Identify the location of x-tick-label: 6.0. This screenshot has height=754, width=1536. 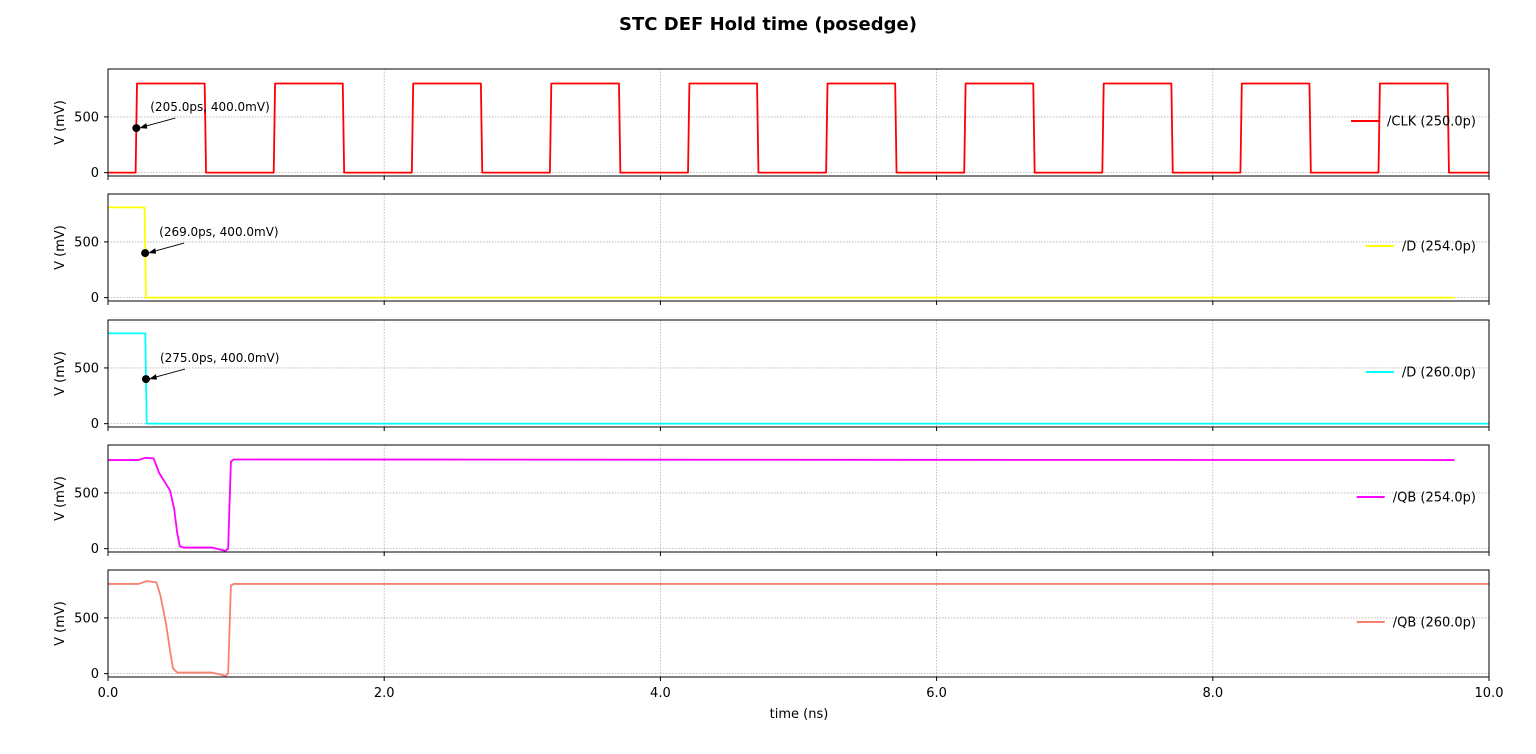
(936, 693).